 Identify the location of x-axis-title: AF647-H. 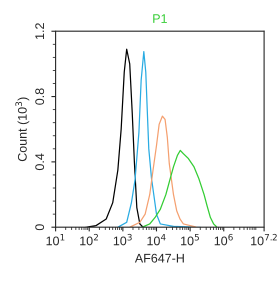
(159, 258).